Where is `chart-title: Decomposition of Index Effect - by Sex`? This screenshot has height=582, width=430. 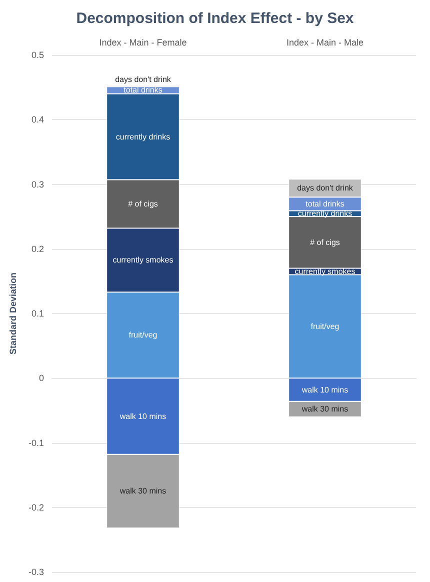
chart-title: Decomposition of Index Effect - by Sex is located at coordinates (215, 18).